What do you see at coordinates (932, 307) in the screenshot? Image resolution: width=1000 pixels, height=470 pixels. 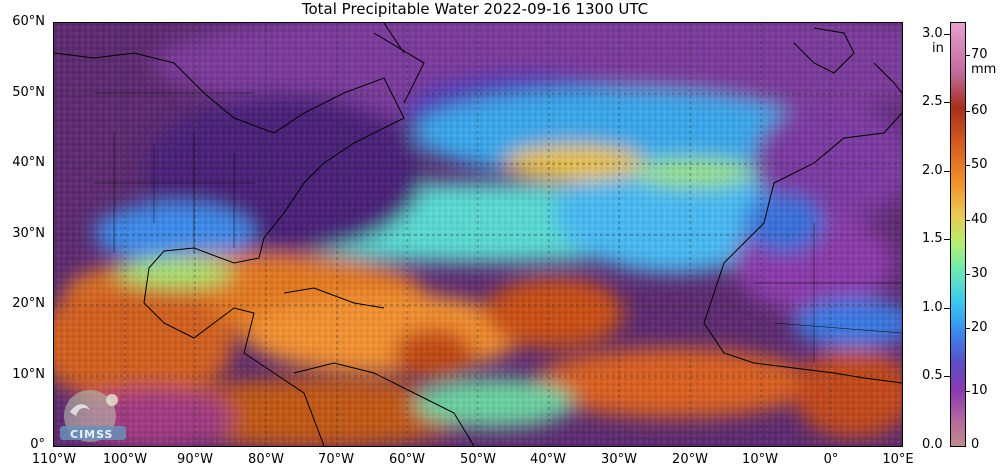 I see `cbar-inch-1-0: 1.0` at bounding box center [932, 307].